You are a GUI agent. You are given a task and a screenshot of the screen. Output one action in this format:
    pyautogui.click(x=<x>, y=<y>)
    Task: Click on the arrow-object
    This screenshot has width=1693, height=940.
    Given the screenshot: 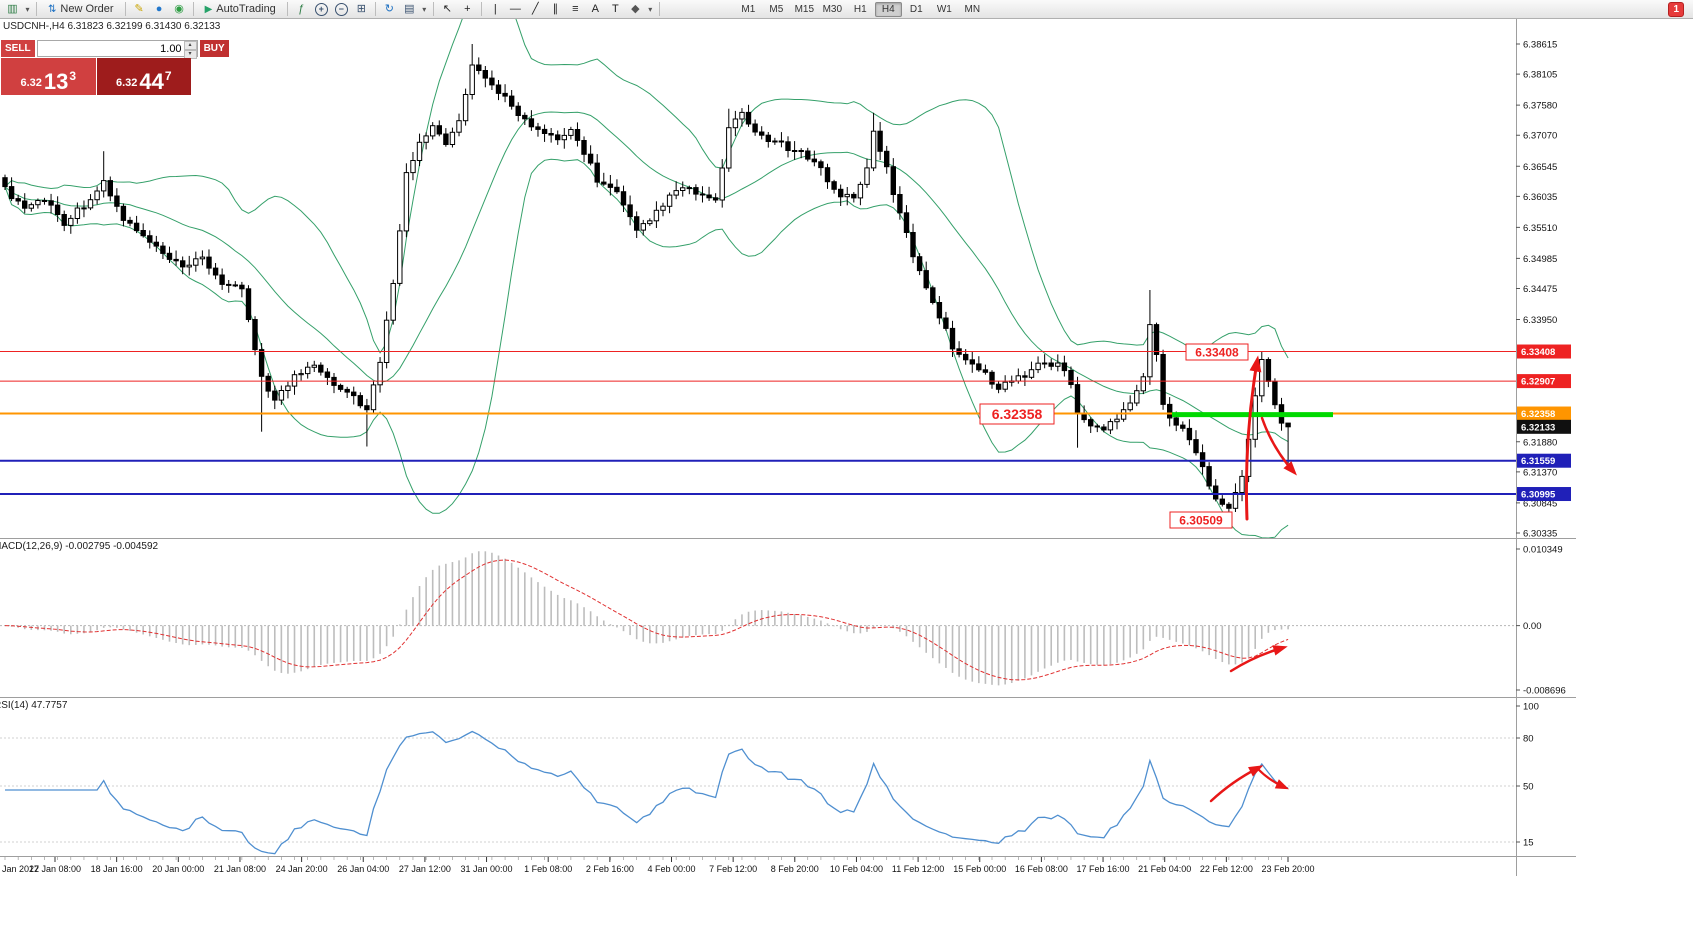 What is the action you would take?
    pyautogui.click(x=1251, y=440)
    